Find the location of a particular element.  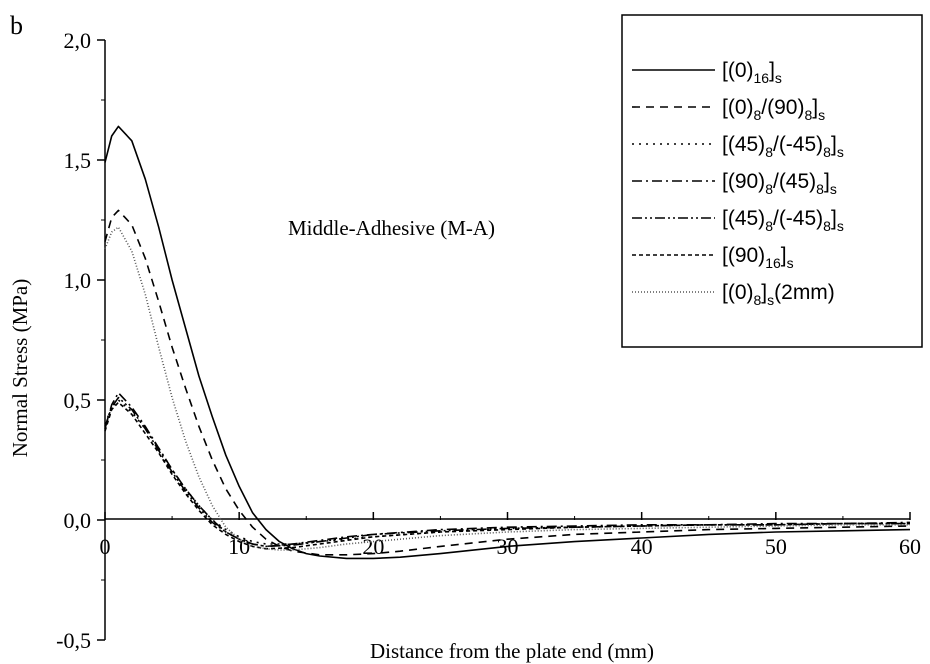

legend-item: [(90)16]s is located at coordinates (713, 257).